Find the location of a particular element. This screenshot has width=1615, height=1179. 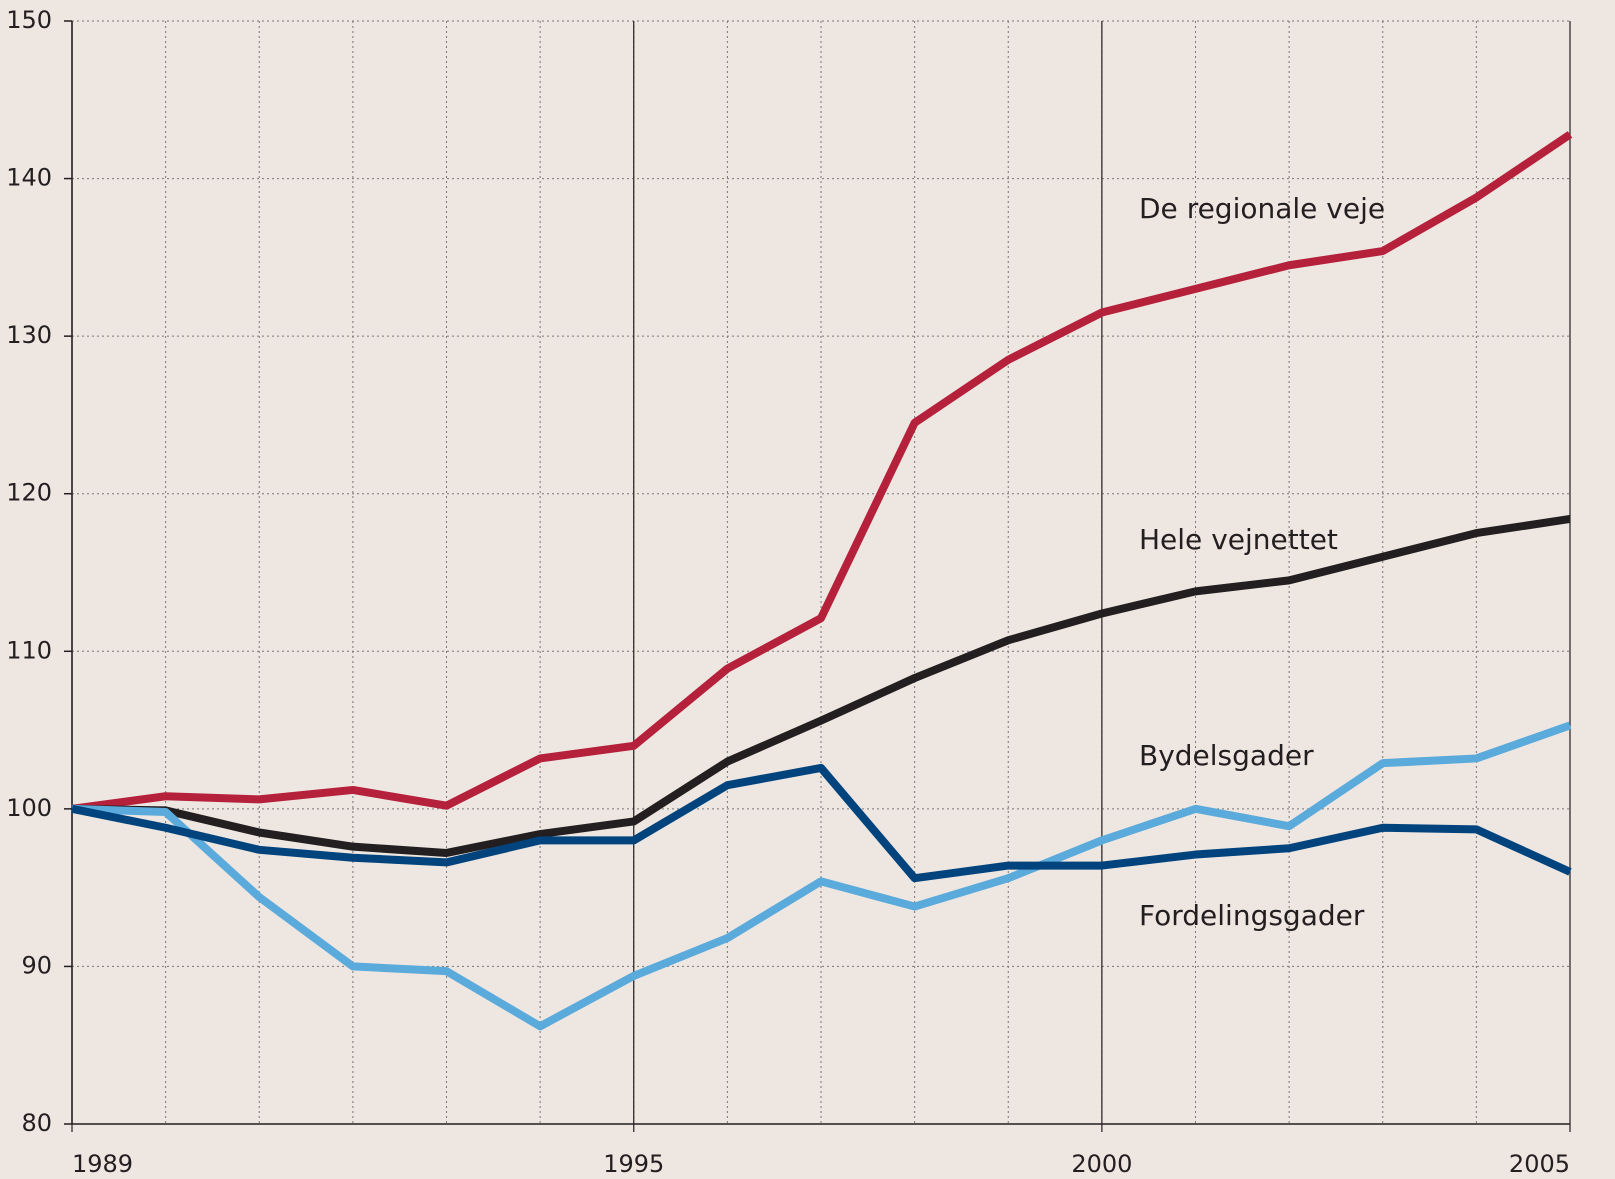

x-tick-label: 1989 is located at coordinates (102, 1164).